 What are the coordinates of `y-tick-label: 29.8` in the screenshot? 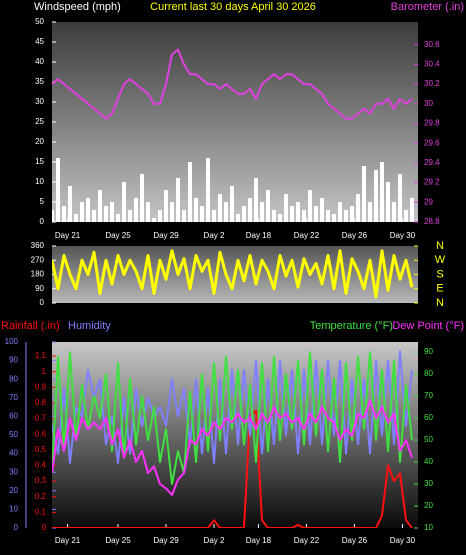 It's located at (432, 123).